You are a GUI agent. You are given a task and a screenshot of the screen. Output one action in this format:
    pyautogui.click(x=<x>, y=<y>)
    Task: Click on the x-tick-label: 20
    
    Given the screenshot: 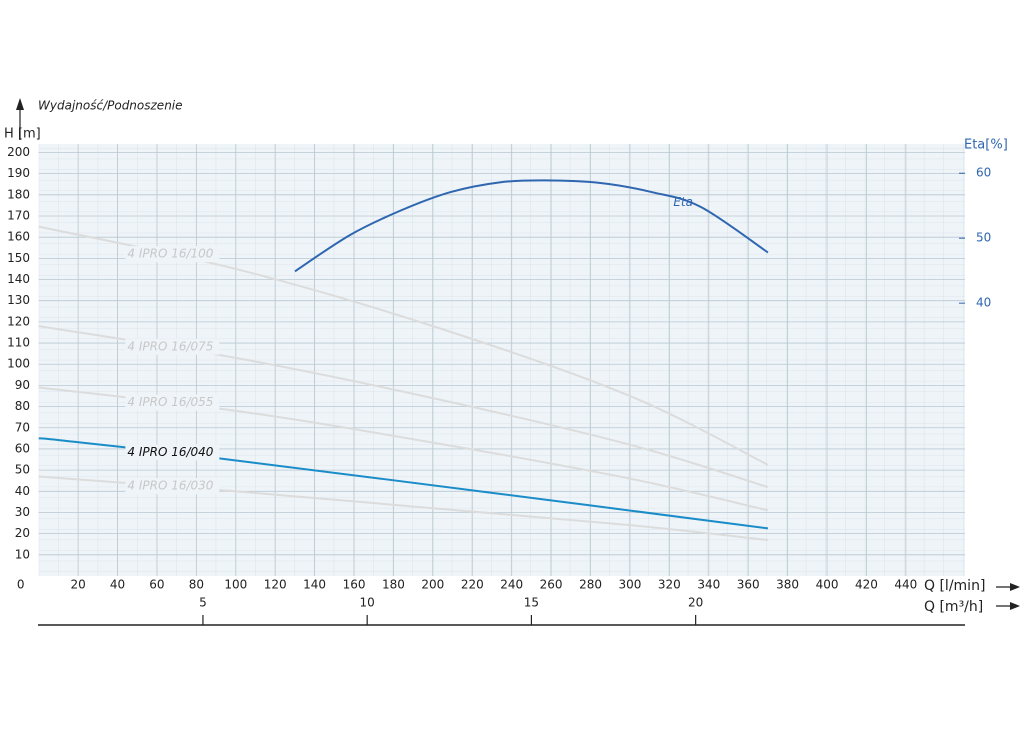 What is the action you would take?
    pyautogui.click(x=77, y=585)
    